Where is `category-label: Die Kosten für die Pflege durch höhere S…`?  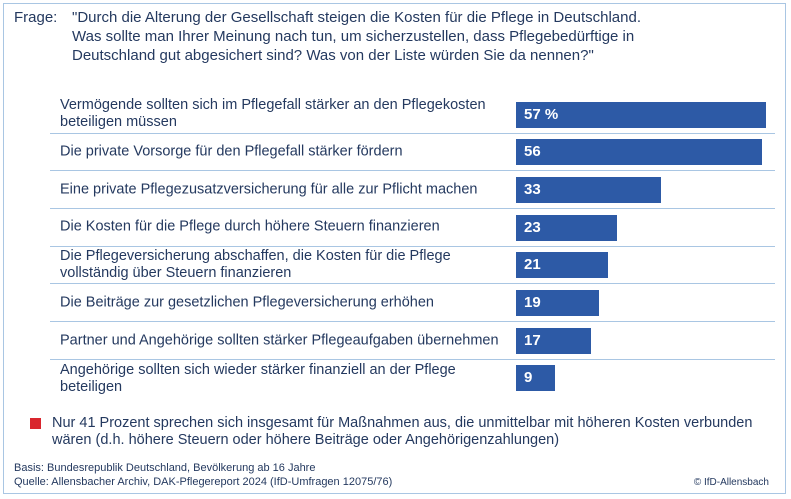
category-label: Die Kosten für die Pflege durch höhere S… is located at coordinates (250, 226).